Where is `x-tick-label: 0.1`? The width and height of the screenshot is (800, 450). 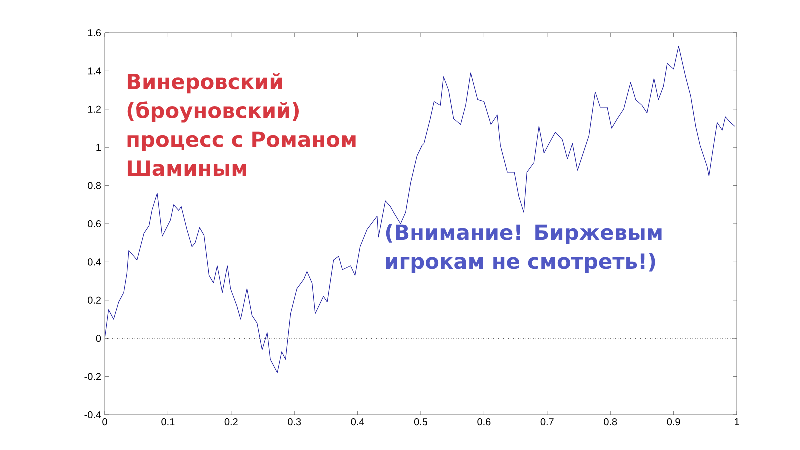 x-tick-label: 0.1 is located at coordinates (168, 422).